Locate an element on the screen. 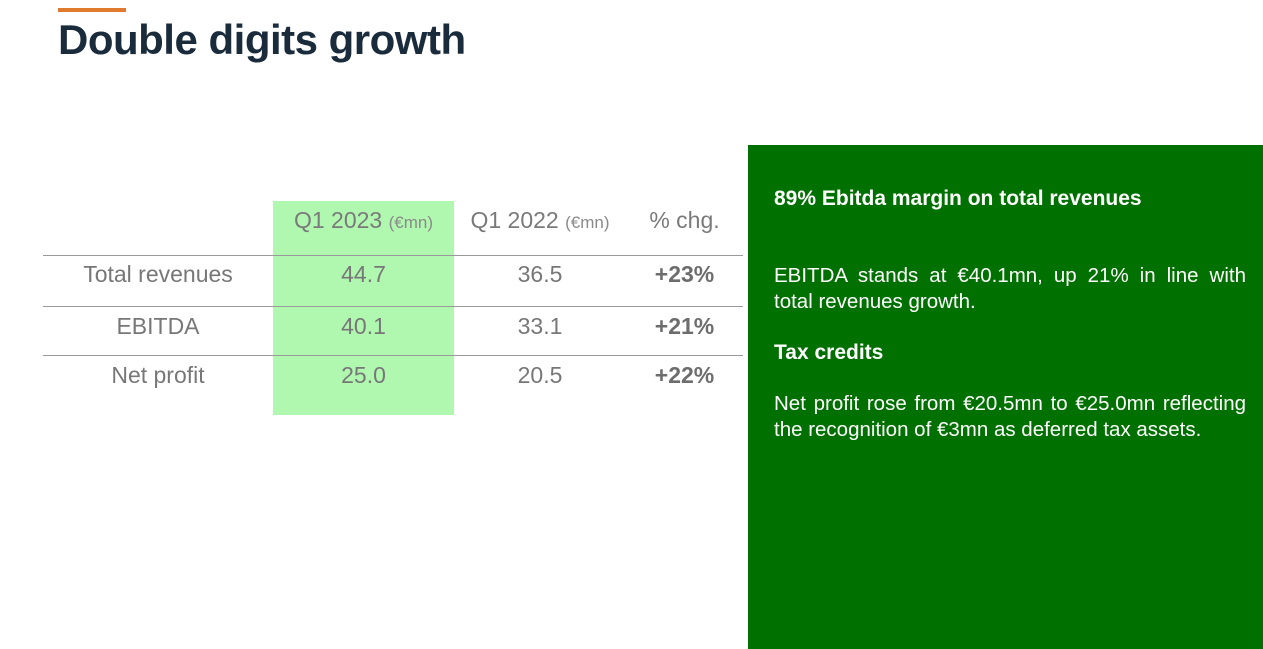 Image resolution: width=1263 pixels, height=649 pixels. header-q1-2023: Q1 2023 (€mn) is located at coordinates (363, 221).